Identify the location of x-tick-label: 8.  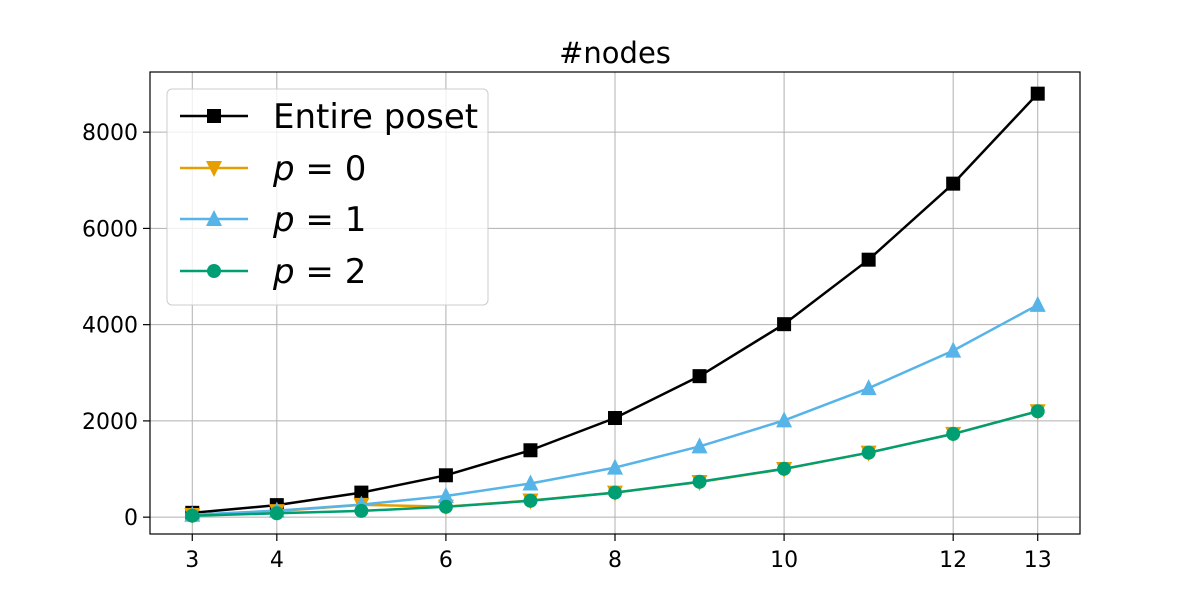
(615, 560).